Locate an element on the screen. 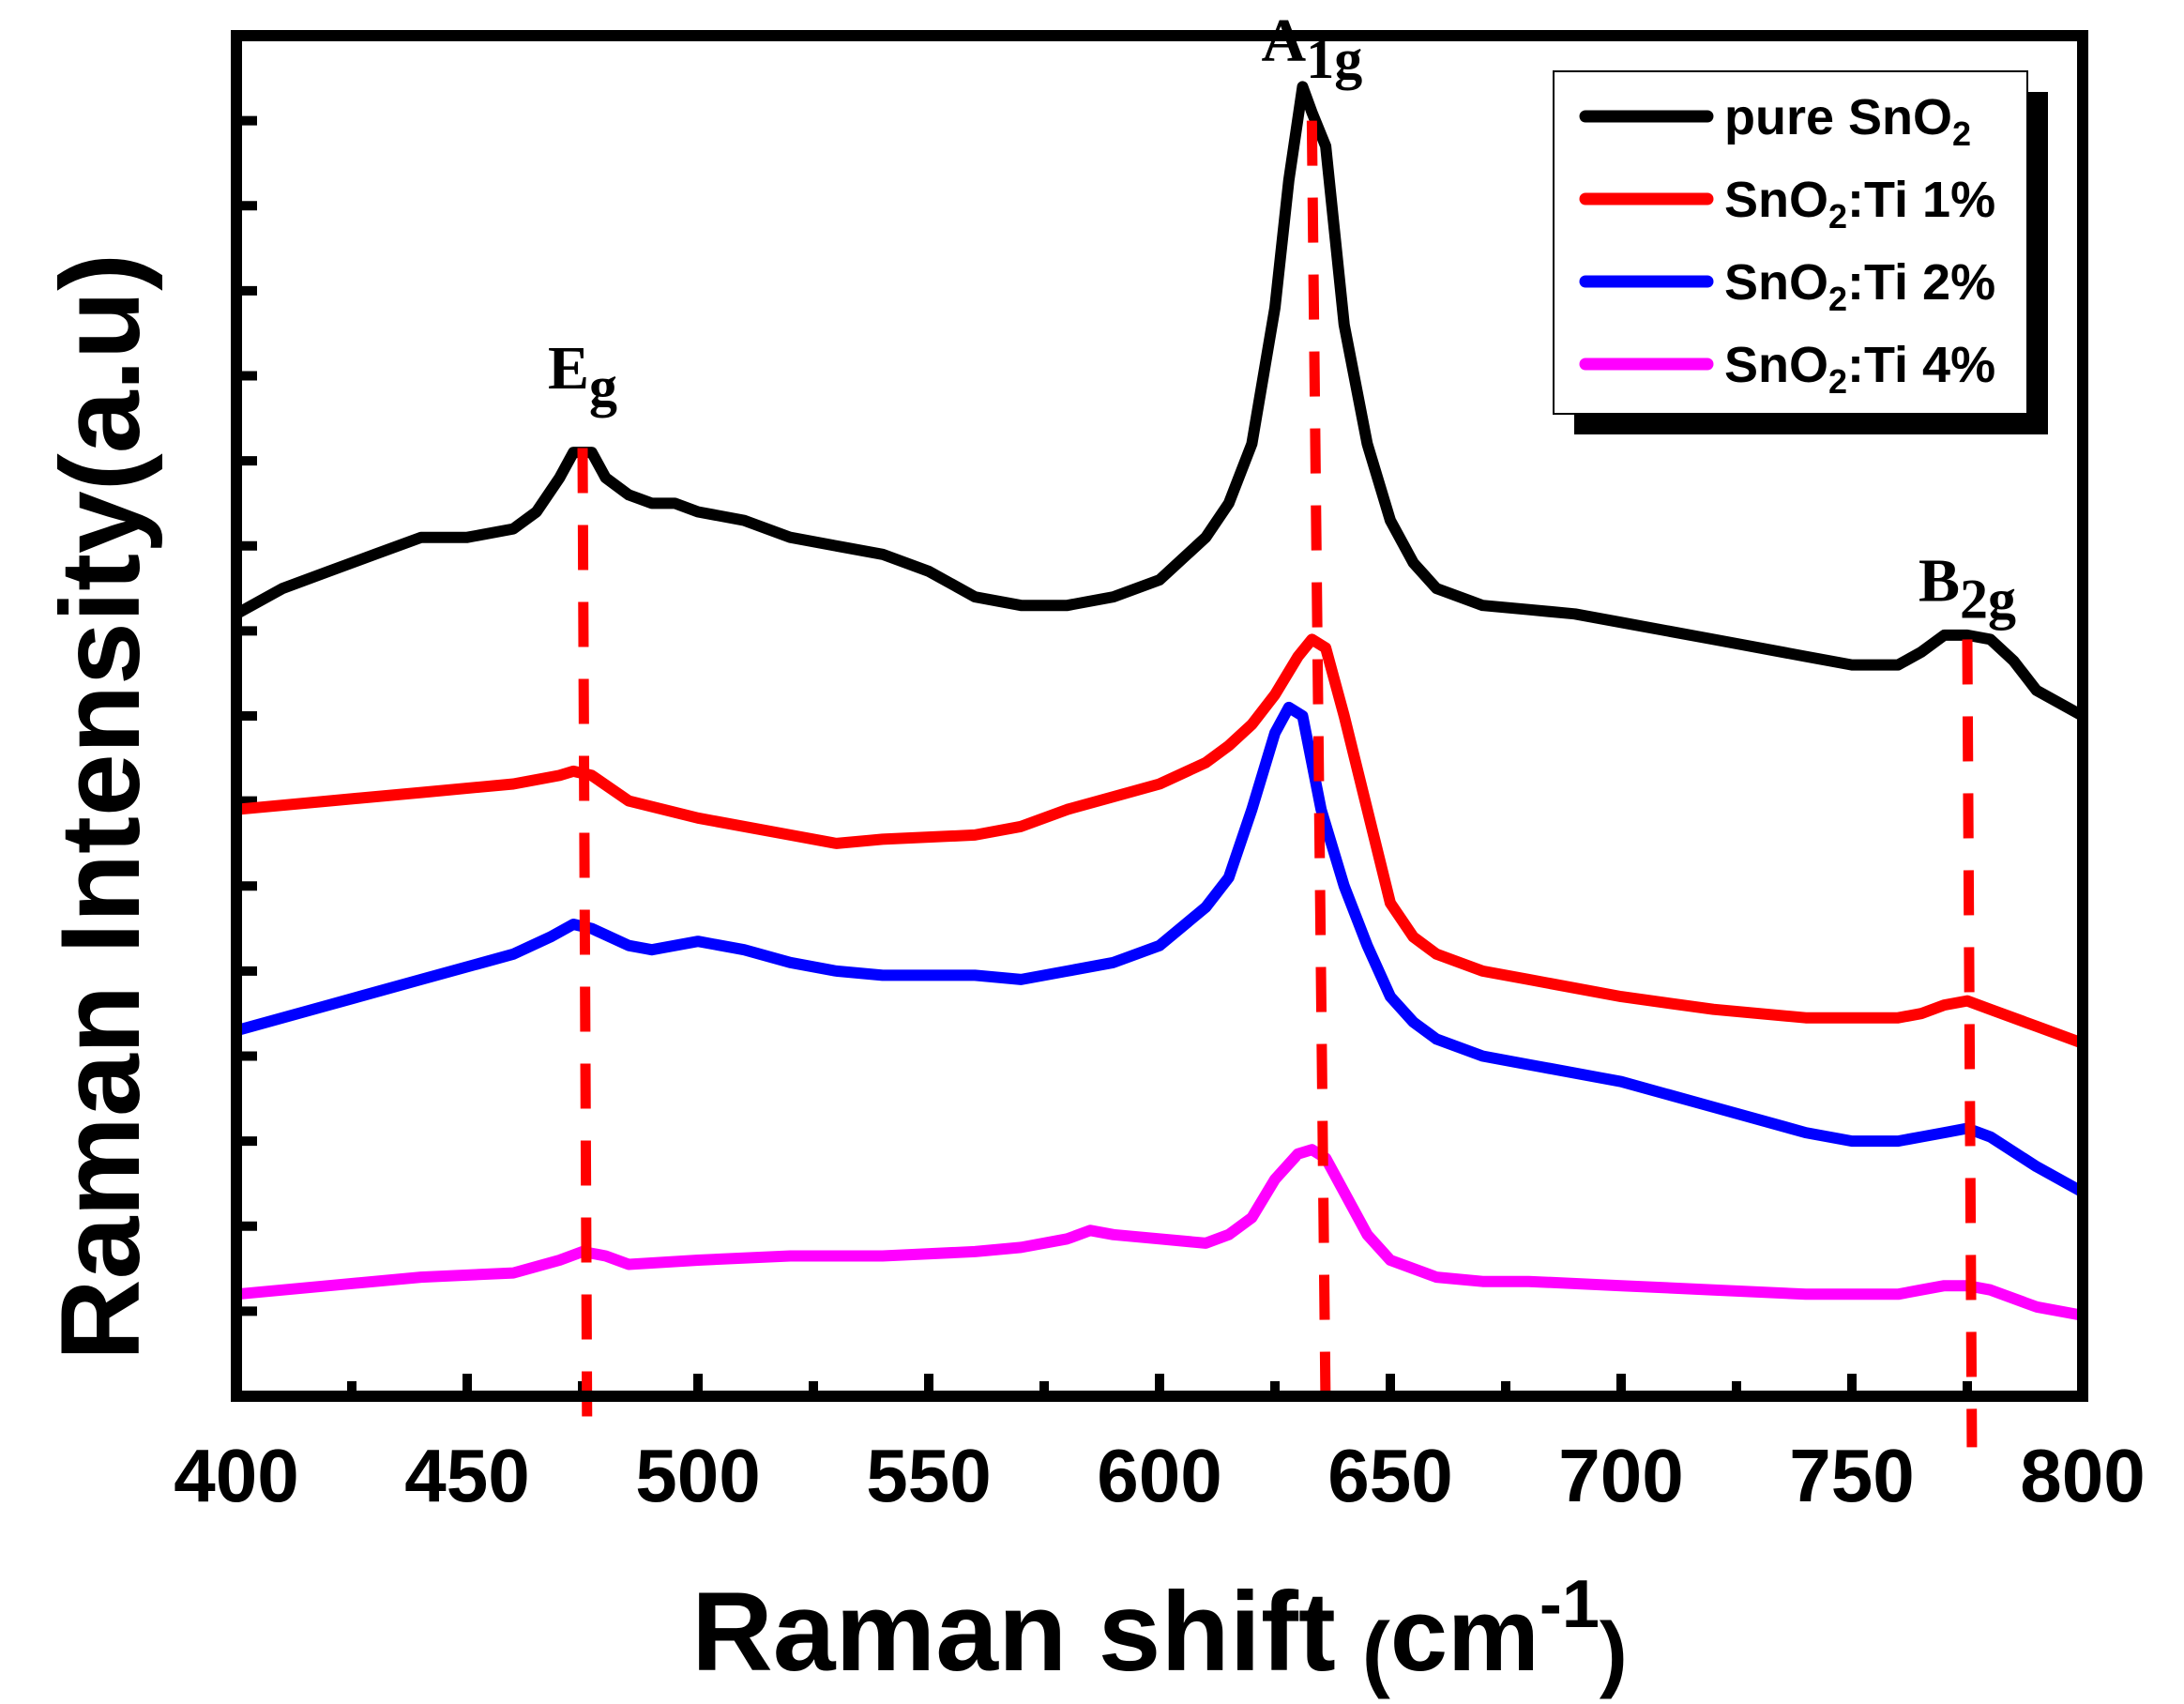 This screenshot has height=1704, width=2184. x-tick-label: 500 is located at coordinates (697, 1475).